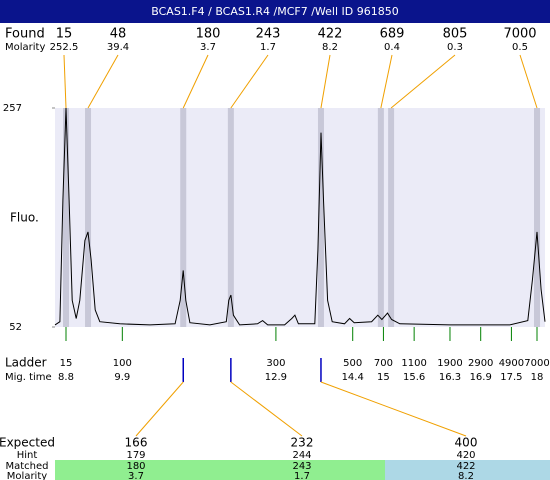 The height and width of the screenshot is (480, 550). I want to click on ladder-time: 15, so click(383, 377).